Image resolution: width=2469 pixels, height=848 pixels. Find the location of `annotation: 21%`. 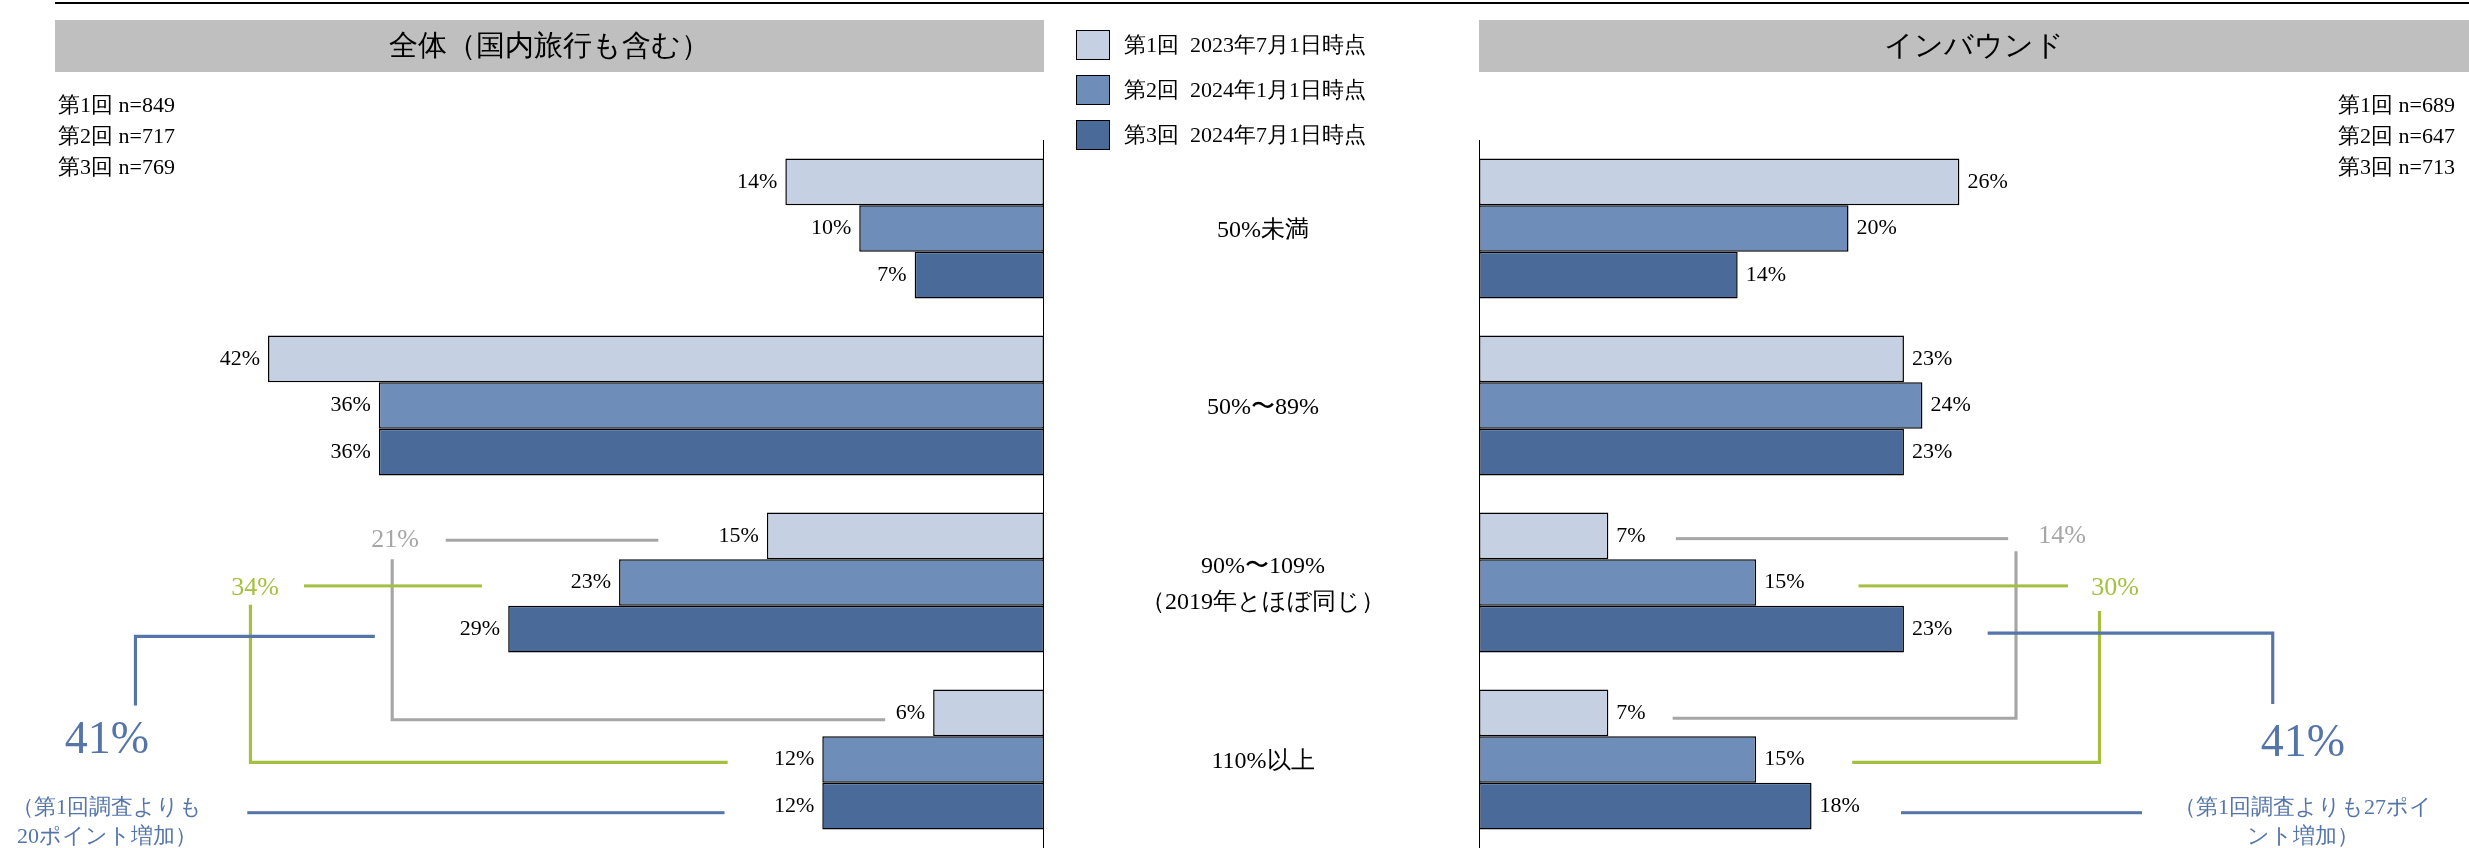

annotation: 21% is located at coordinates (395, 539).